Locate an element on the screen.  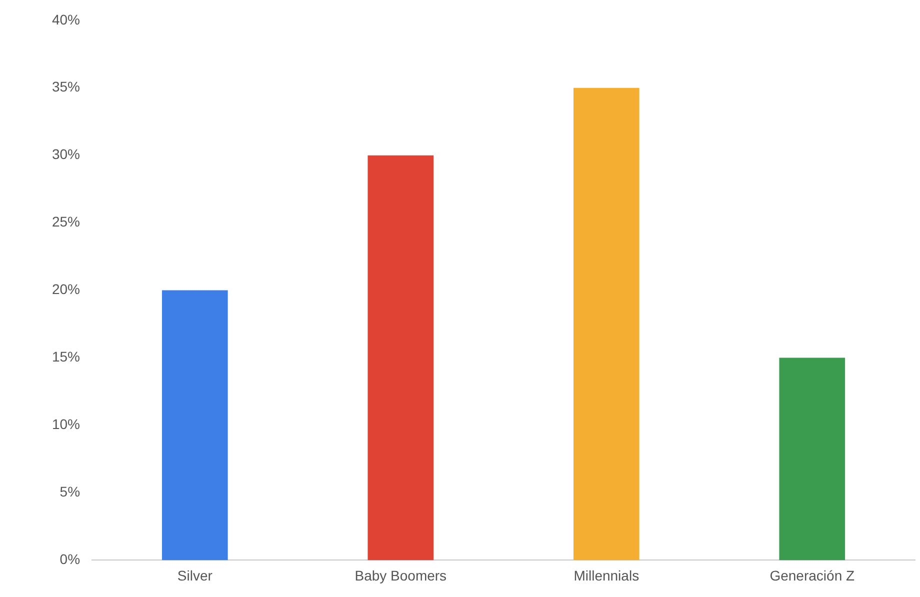
y-tick-label: 10% is located at coordinates (66, 424).